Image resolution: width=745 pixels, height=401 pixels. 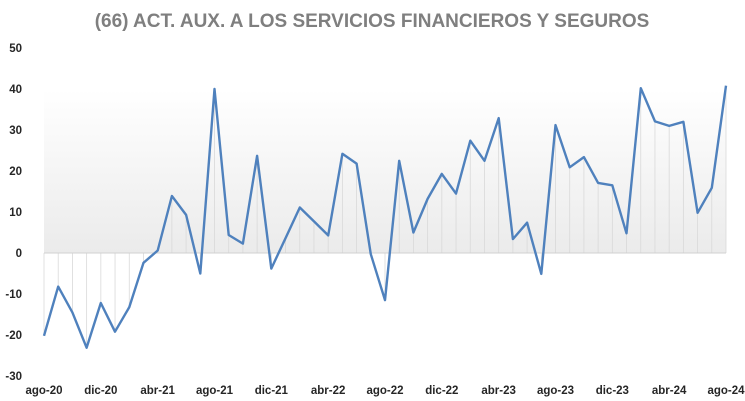 I want to click on x-tick-label: dic-21, so click(x=272, y=391).